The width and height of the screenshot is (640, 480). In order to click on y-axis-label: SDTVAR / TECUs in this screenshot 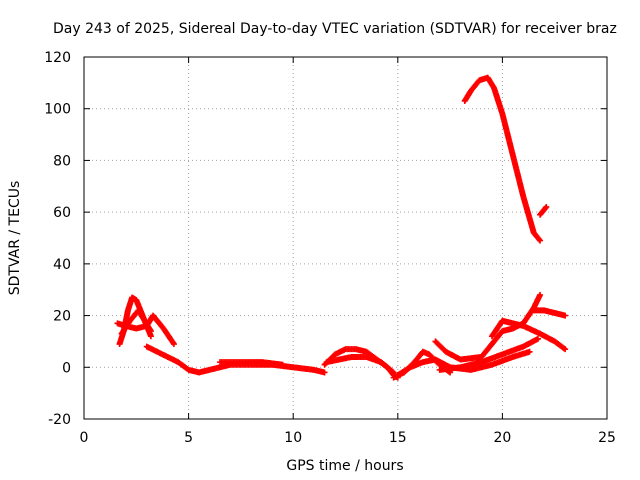, I will do `click(15, 238)`.